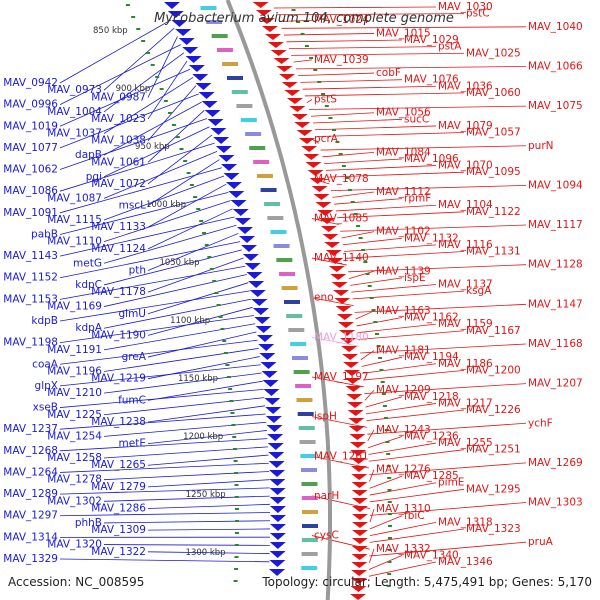 This screenshot has height=600, width=600. What do you see at coordinates (450, 47) in the screenshot?
I see `gene-label-right: pstA` at bounding box center [450, 47].